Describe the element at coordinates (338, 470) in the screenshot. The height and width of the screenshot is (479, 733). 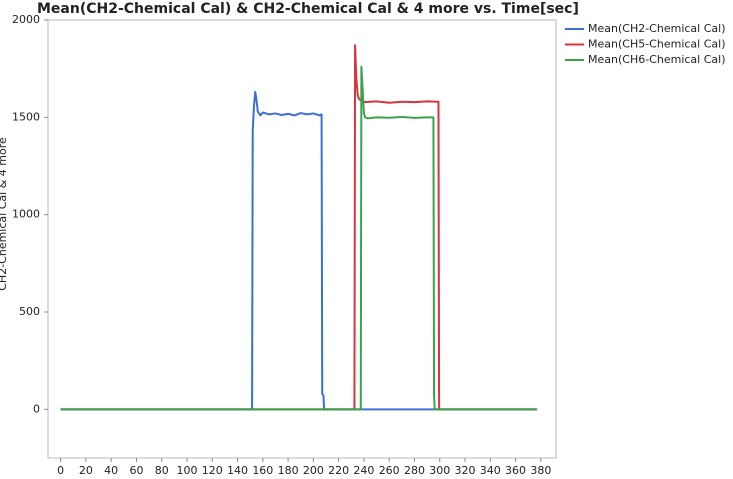
I see `x-tick-label: 220` at that location.